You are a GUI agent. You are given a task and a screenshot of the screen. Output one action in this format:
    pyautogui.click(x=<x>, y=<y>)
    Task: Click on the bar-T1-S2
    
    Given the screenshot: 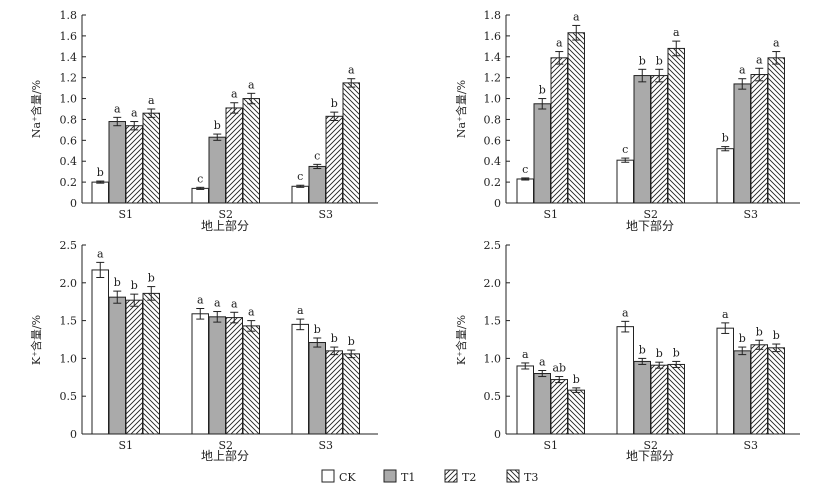 What is the action you would take?
    pyautogui.click(x=217, y=170)
    